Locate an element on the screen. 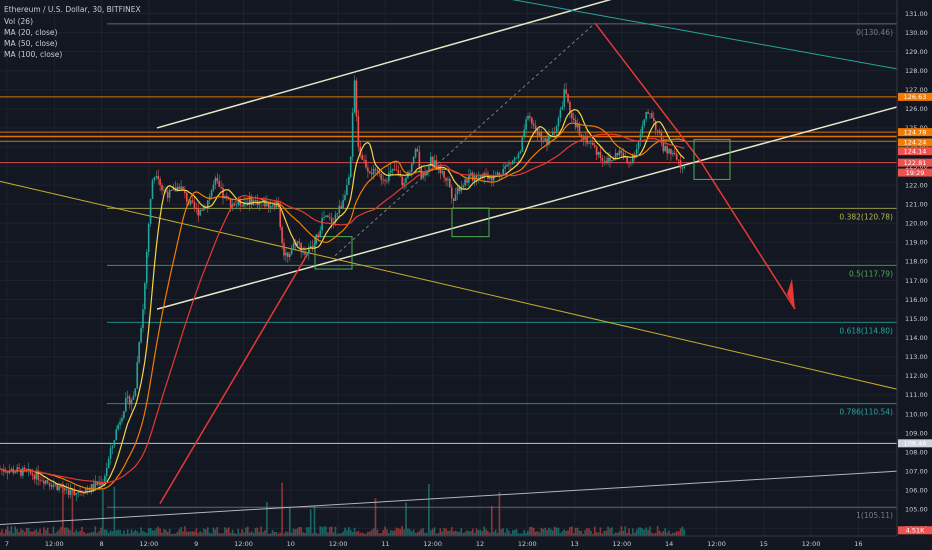  highlight-box is located at coordinates (712, 159).